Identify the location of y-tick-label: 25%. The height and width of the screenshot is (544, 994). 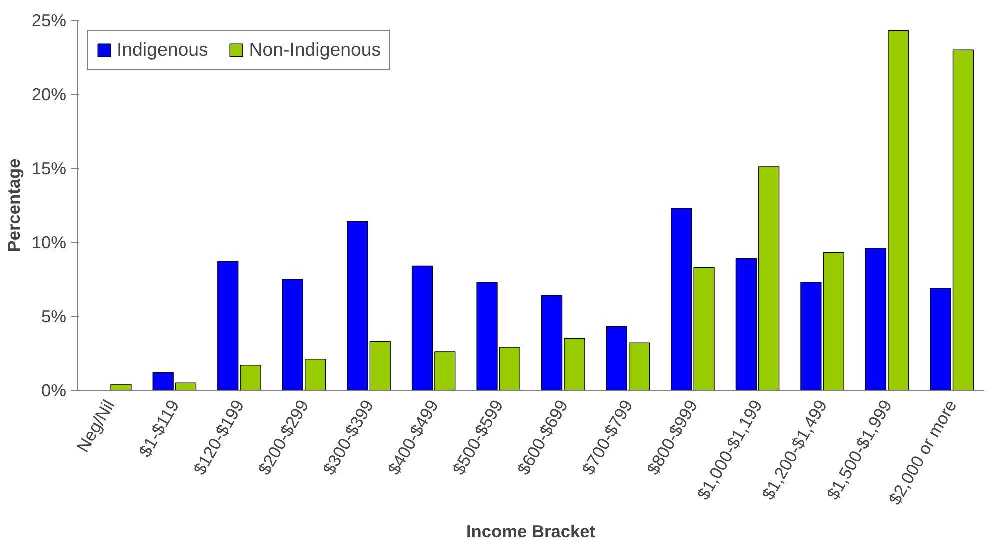
(49, 20).